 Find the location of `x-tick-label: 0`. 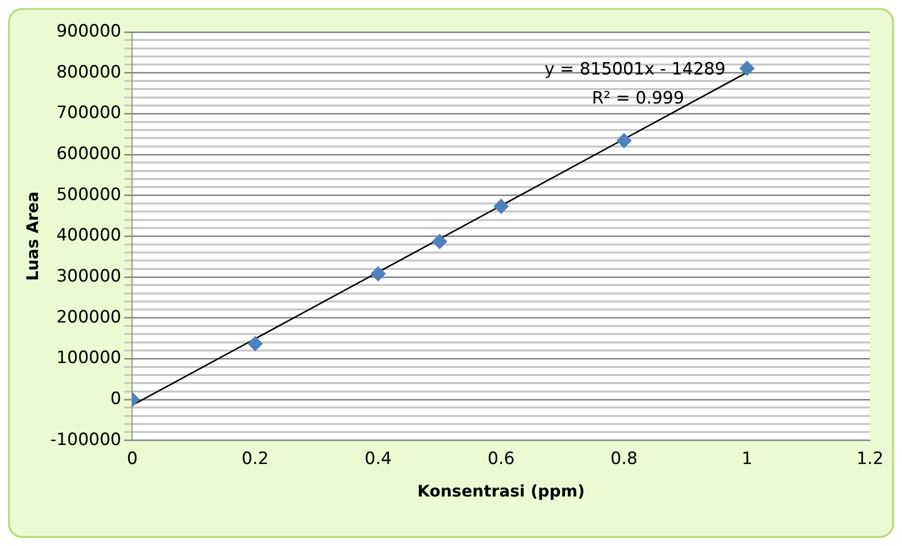

x-tick-label: 0 is located at coordinates (132, 459).